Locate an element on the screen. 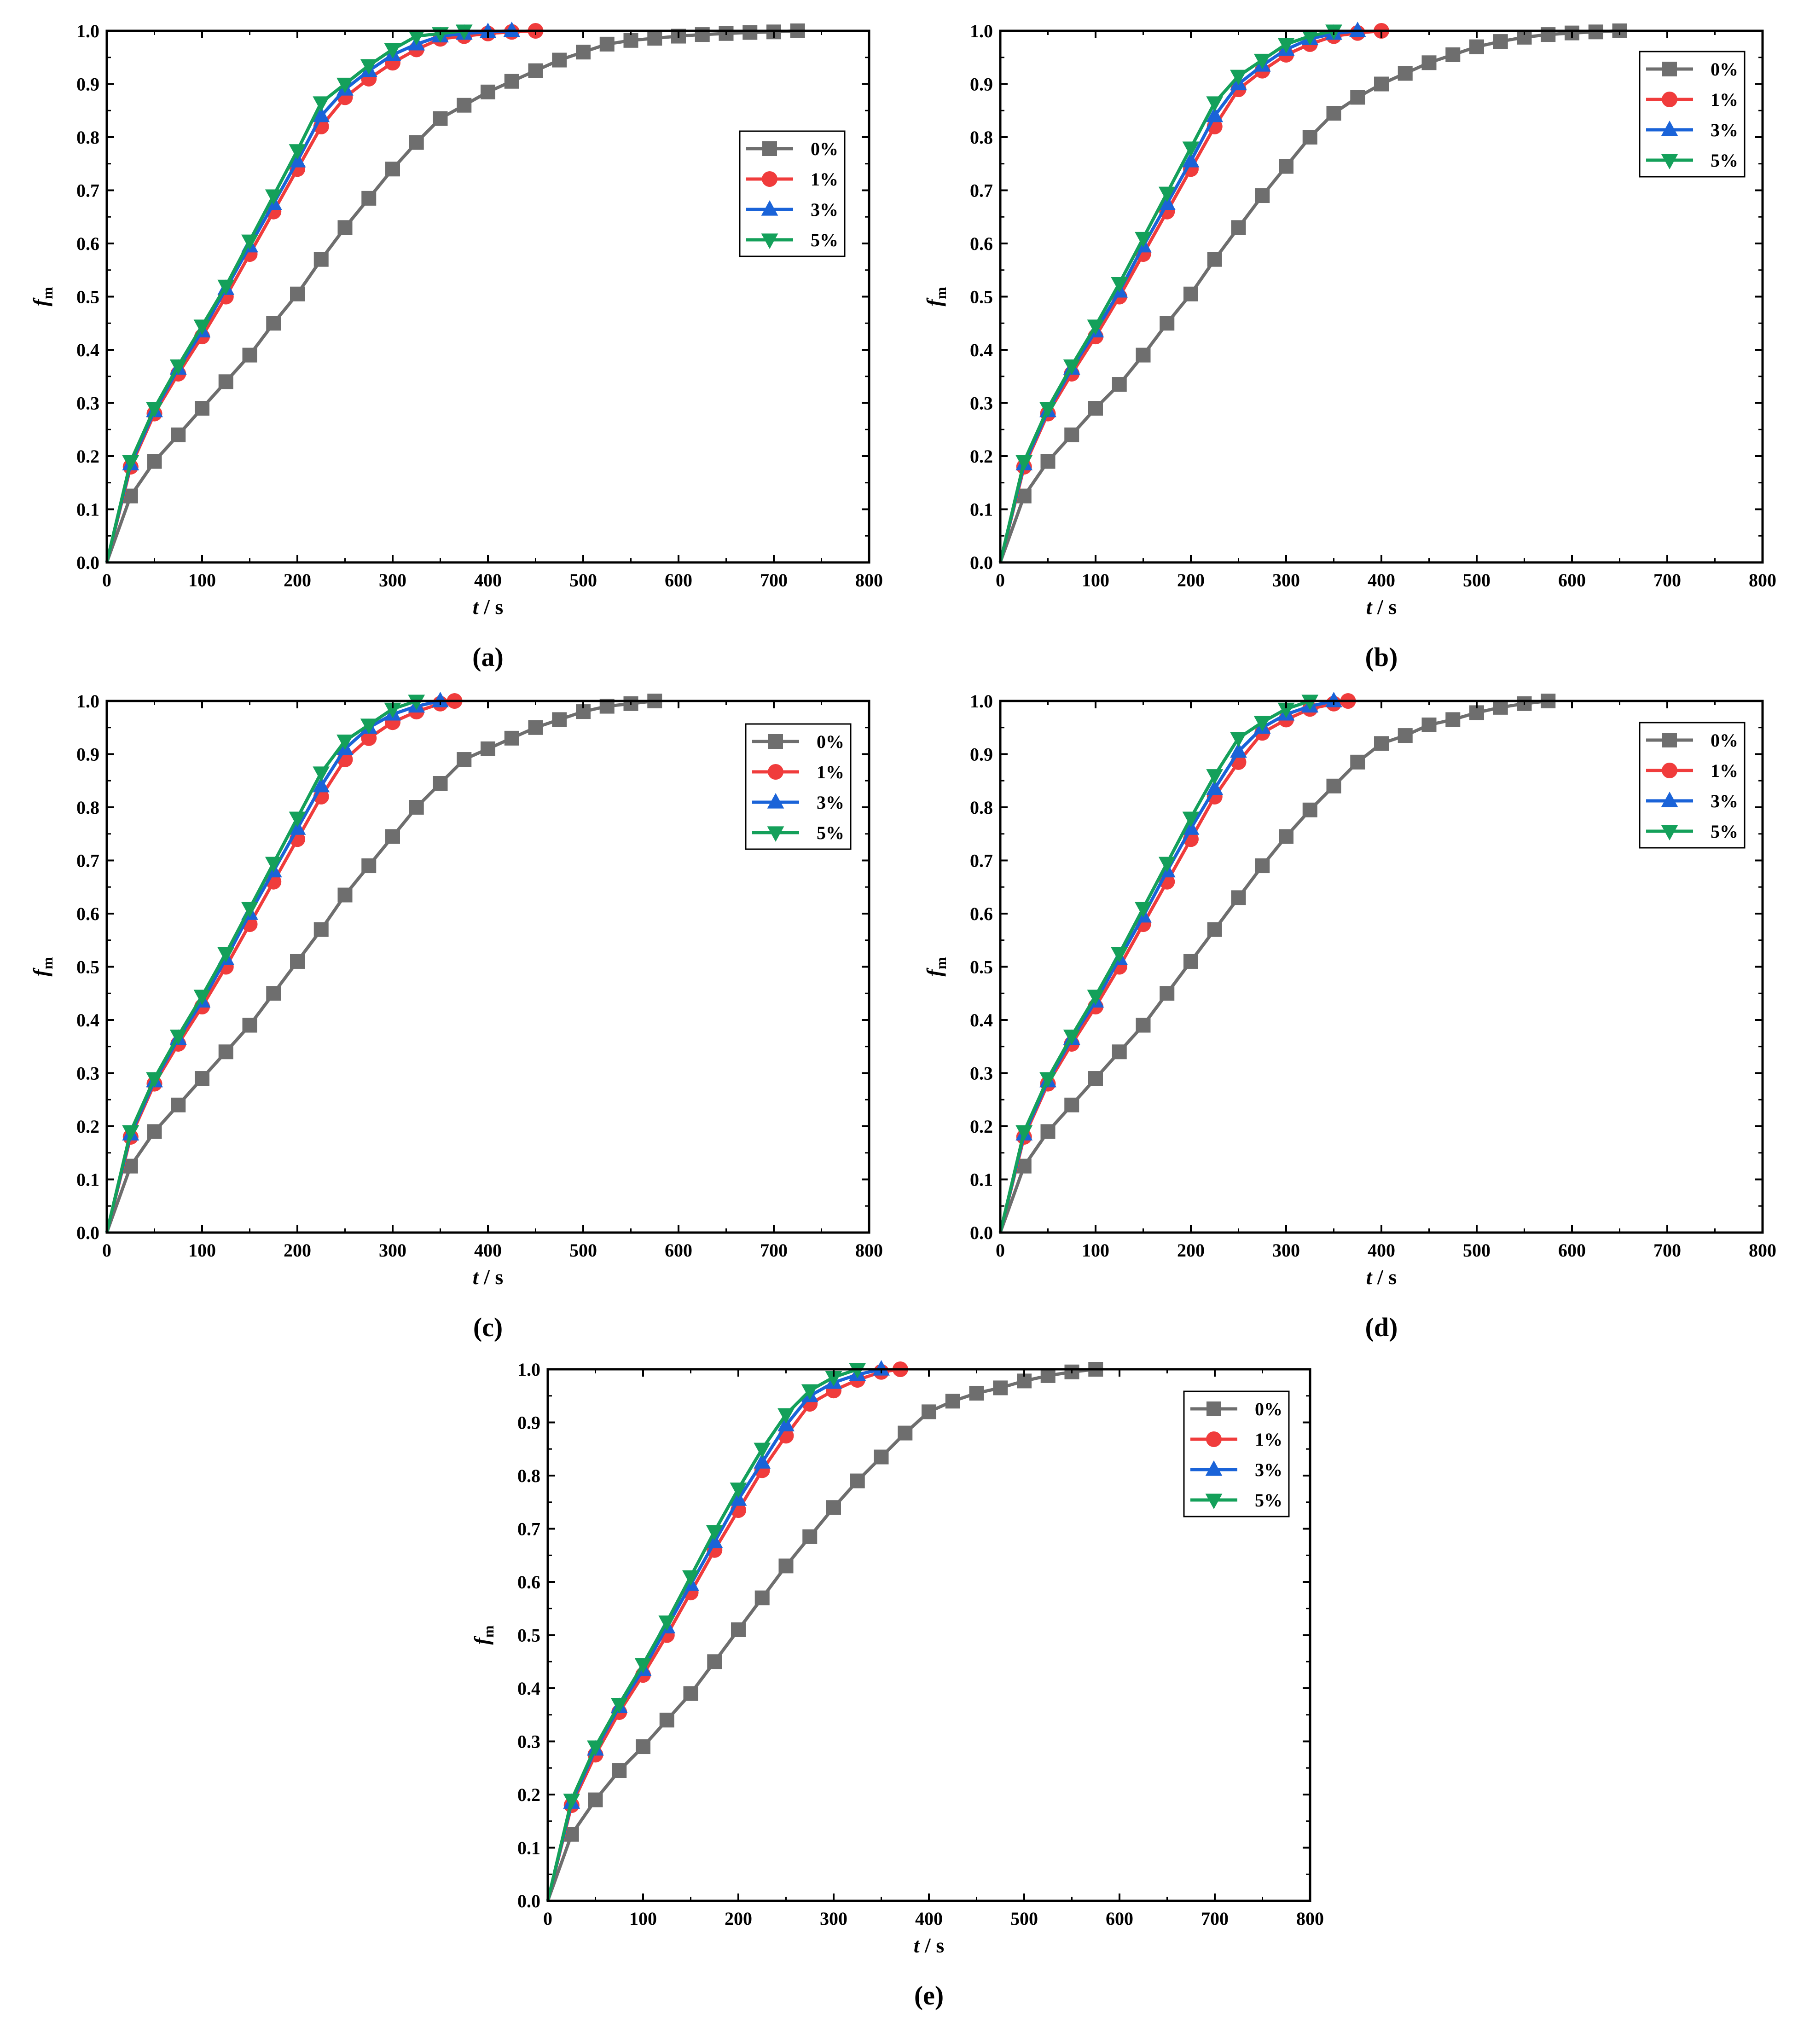 This screenshot has height=2044, width=1798. y-tick-label: 0.9 is located at coordinates (528, 1423).